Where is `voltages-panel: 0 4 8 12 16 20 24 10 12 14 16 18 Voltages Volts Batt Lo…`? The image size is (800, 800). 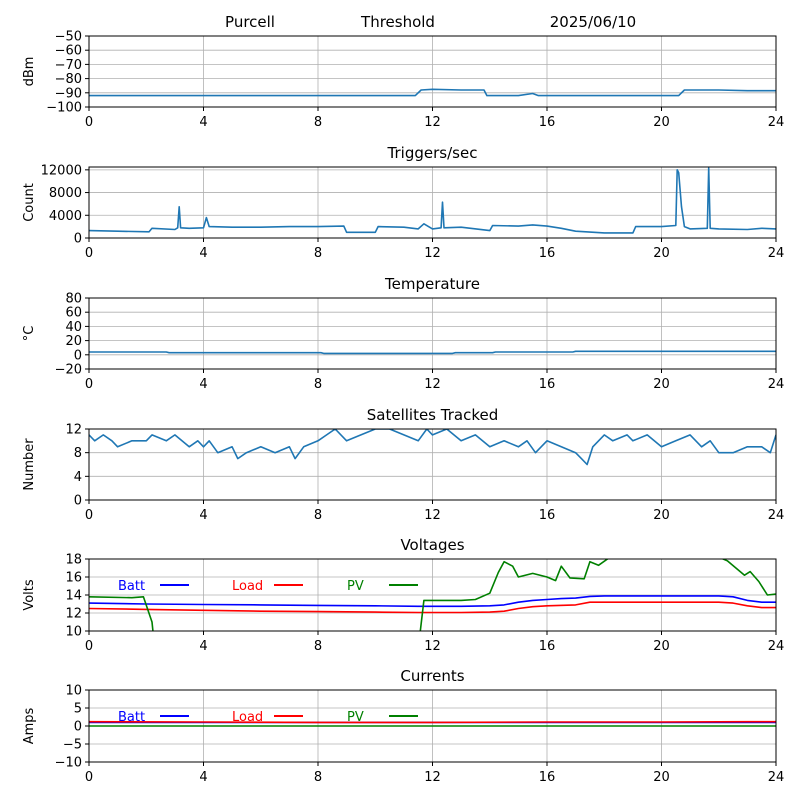
voltages-panel: 0 4 8 12 16 20 24 10 12 14 16 18 Voltages Volts Batt Lo… is located at coordinates (403, 595).